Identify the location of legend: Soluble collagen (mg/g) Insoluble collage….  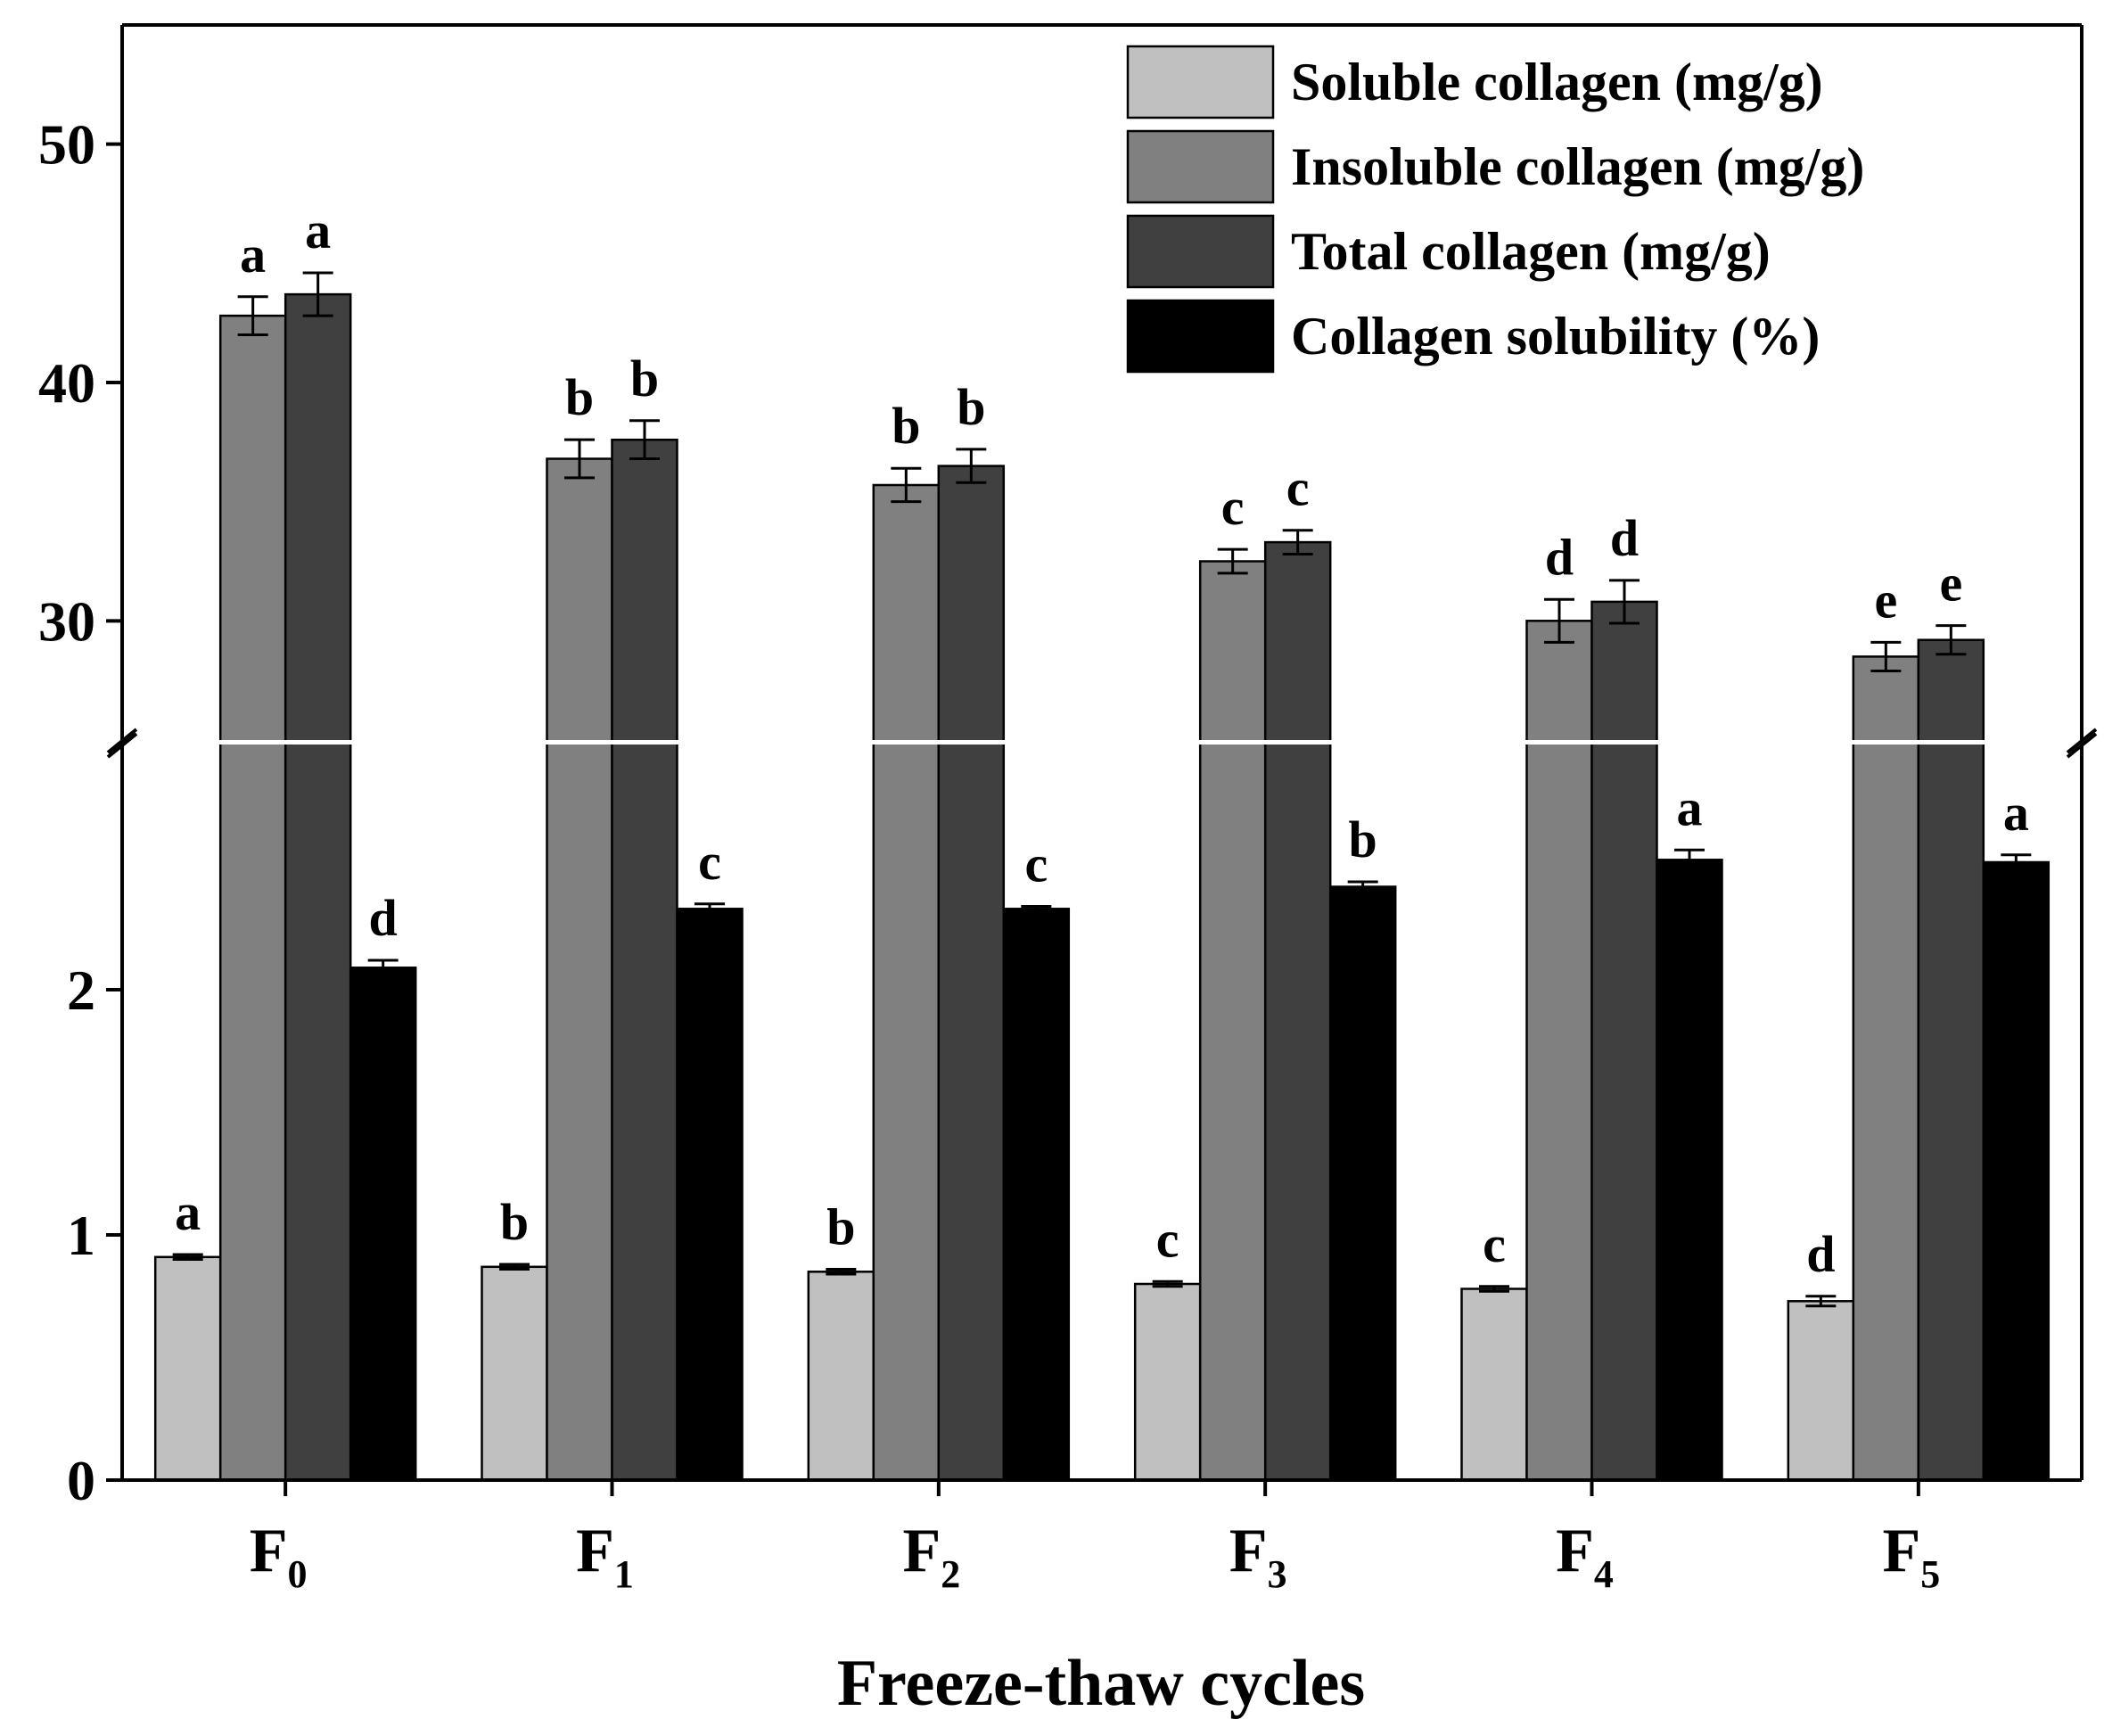
(1495, 210).